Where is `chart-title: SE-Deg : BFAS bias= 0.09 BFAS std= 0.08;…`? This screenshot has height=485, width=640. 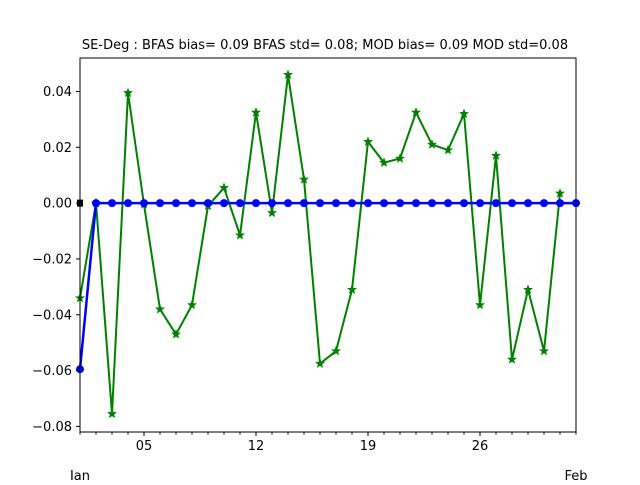
chart-title: SE-Deg : BFAS bias= 0.09 BFAS std= 0.08;… is located at coordinates (325, 45).